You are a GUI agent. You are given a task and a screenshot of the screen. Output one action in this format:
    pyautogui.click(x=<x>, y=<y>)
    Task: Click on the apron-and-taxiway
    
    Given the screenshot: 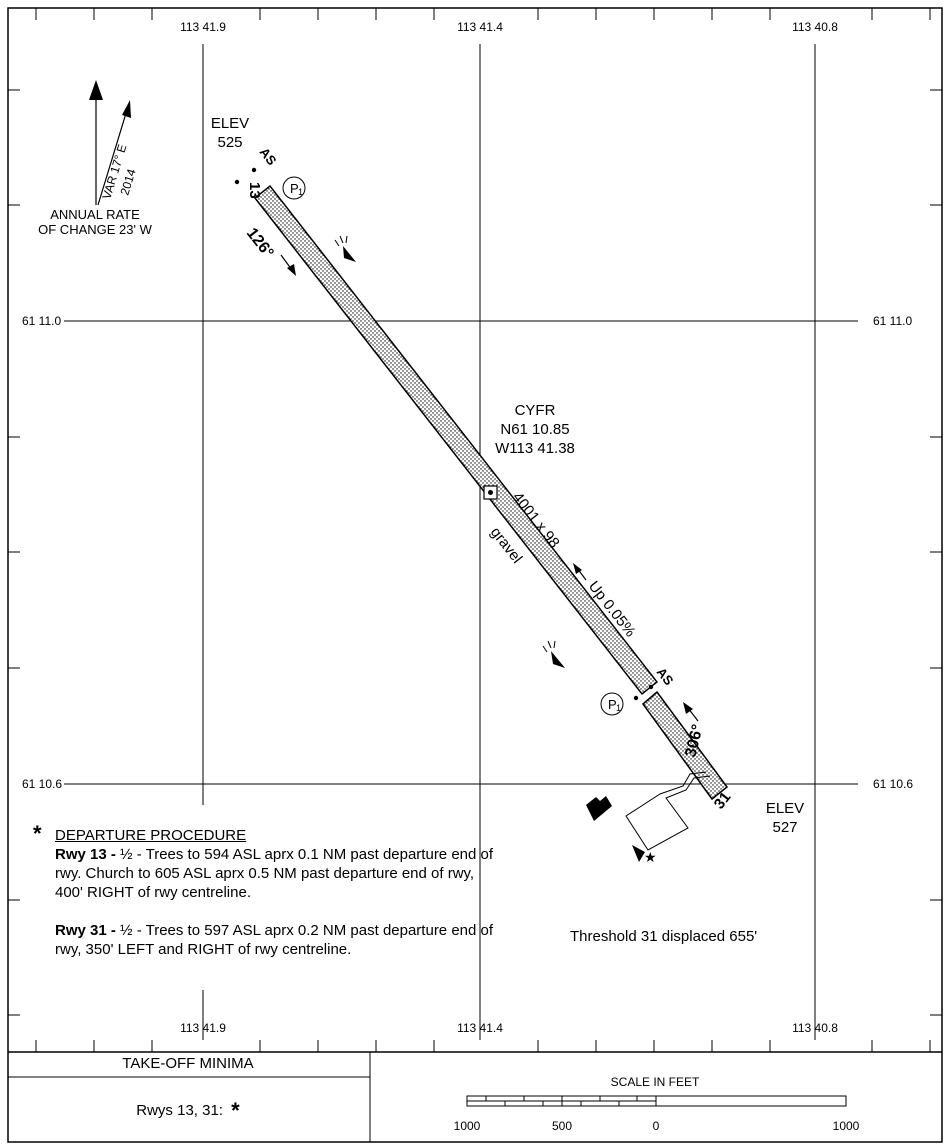 What is the action you would take?
    pyautogui.click(x=668, y=811)
    